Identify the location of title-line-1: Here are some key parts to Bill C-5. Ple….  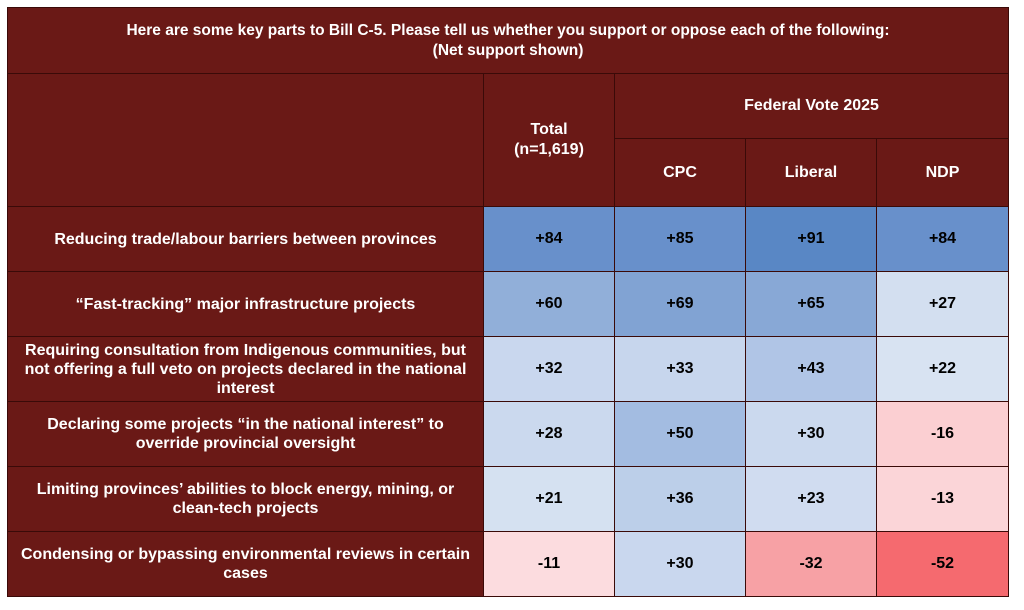
(508, 30).